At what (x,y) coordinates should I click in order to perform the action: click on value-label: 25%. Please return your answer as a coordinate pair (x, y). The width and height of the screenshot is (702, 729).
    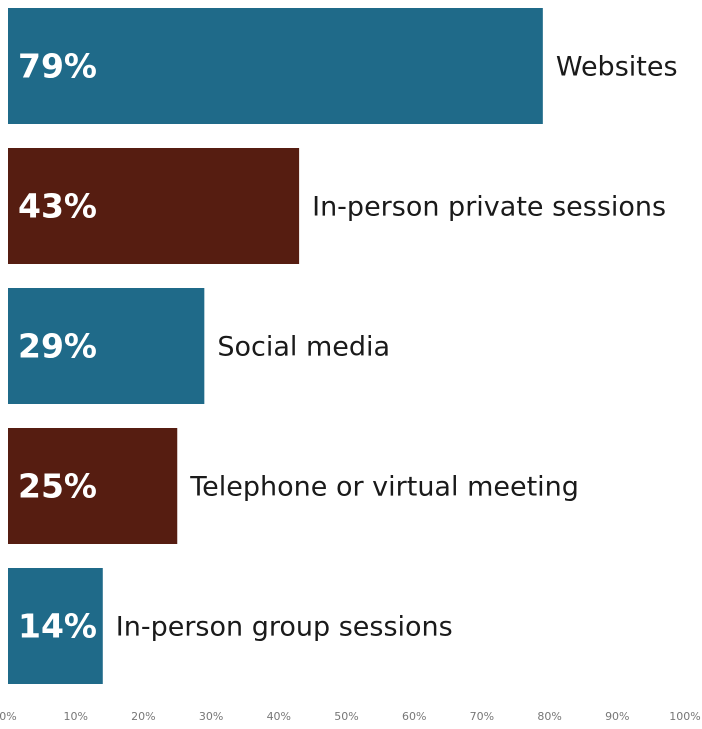
    Looking at the image, I should click on (57, 486).